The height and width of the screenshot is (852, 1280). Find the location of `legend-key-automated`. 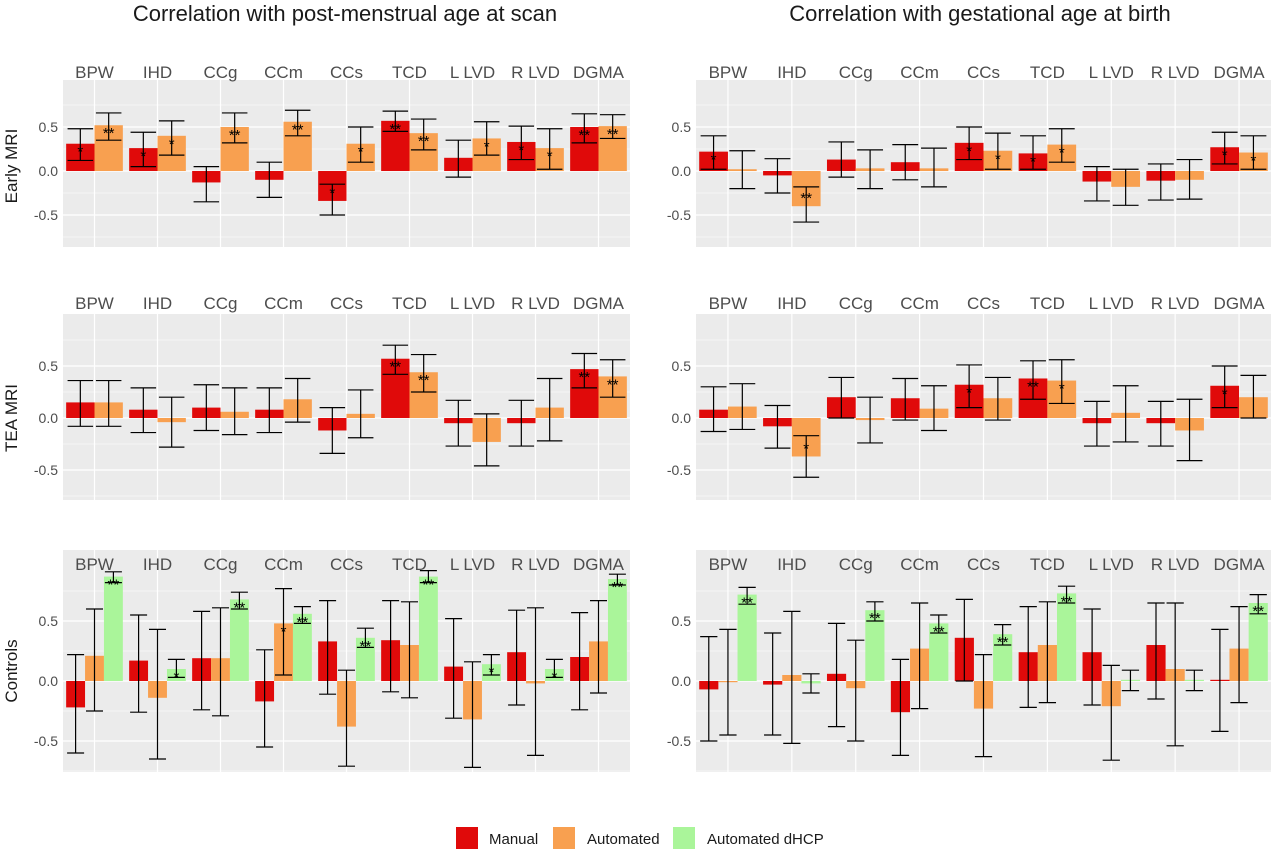

legend-key-automated is located at coordinates (564, 838).